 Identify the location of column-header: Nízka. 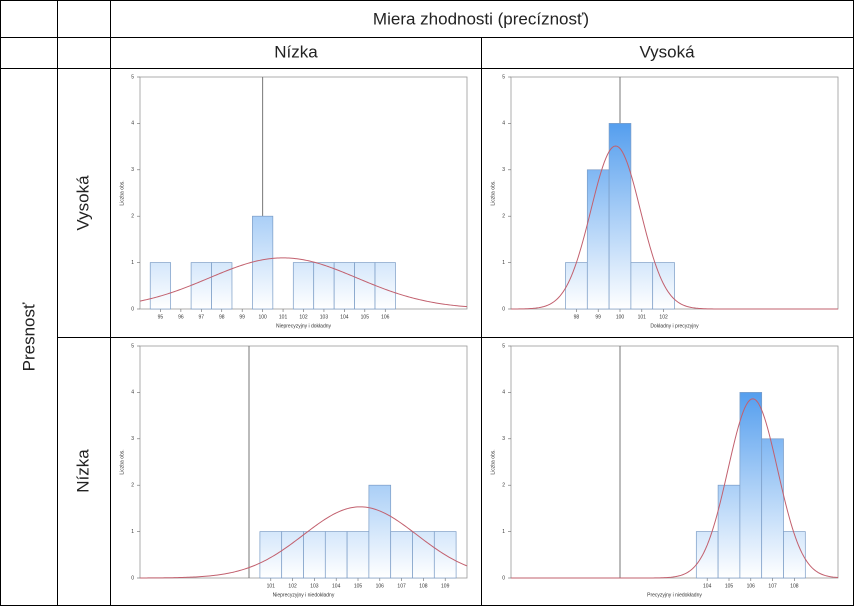
(296, 51).